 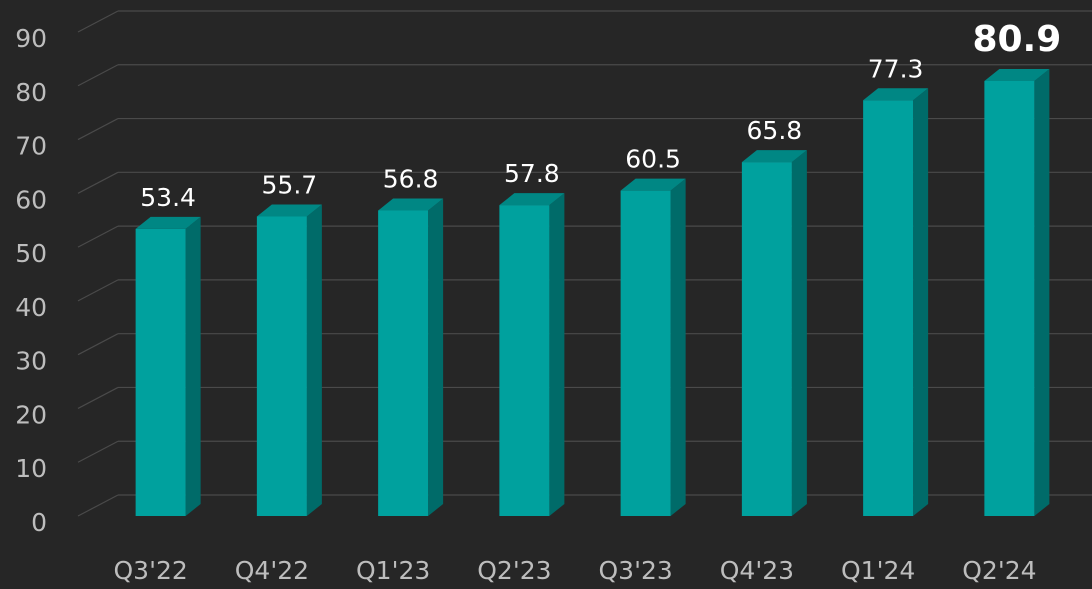 What do you see at coordinates (31, 38) in the screenshot?
I see `y-tick-label: 90` at bounding box center [31, 38].